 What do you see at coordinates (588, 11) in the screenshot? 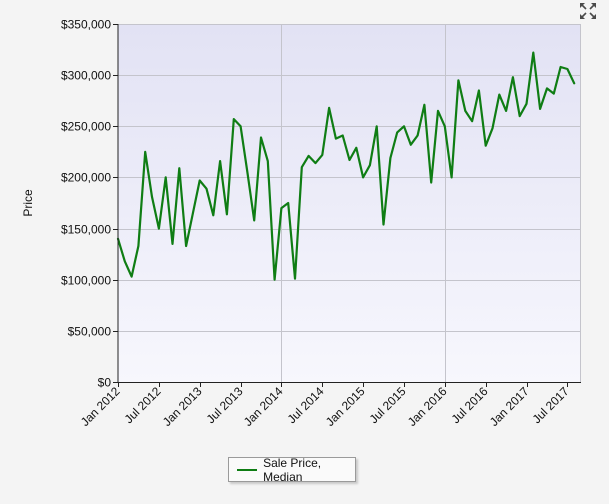
I see `expand-icon` at bounding box center [588, 11].